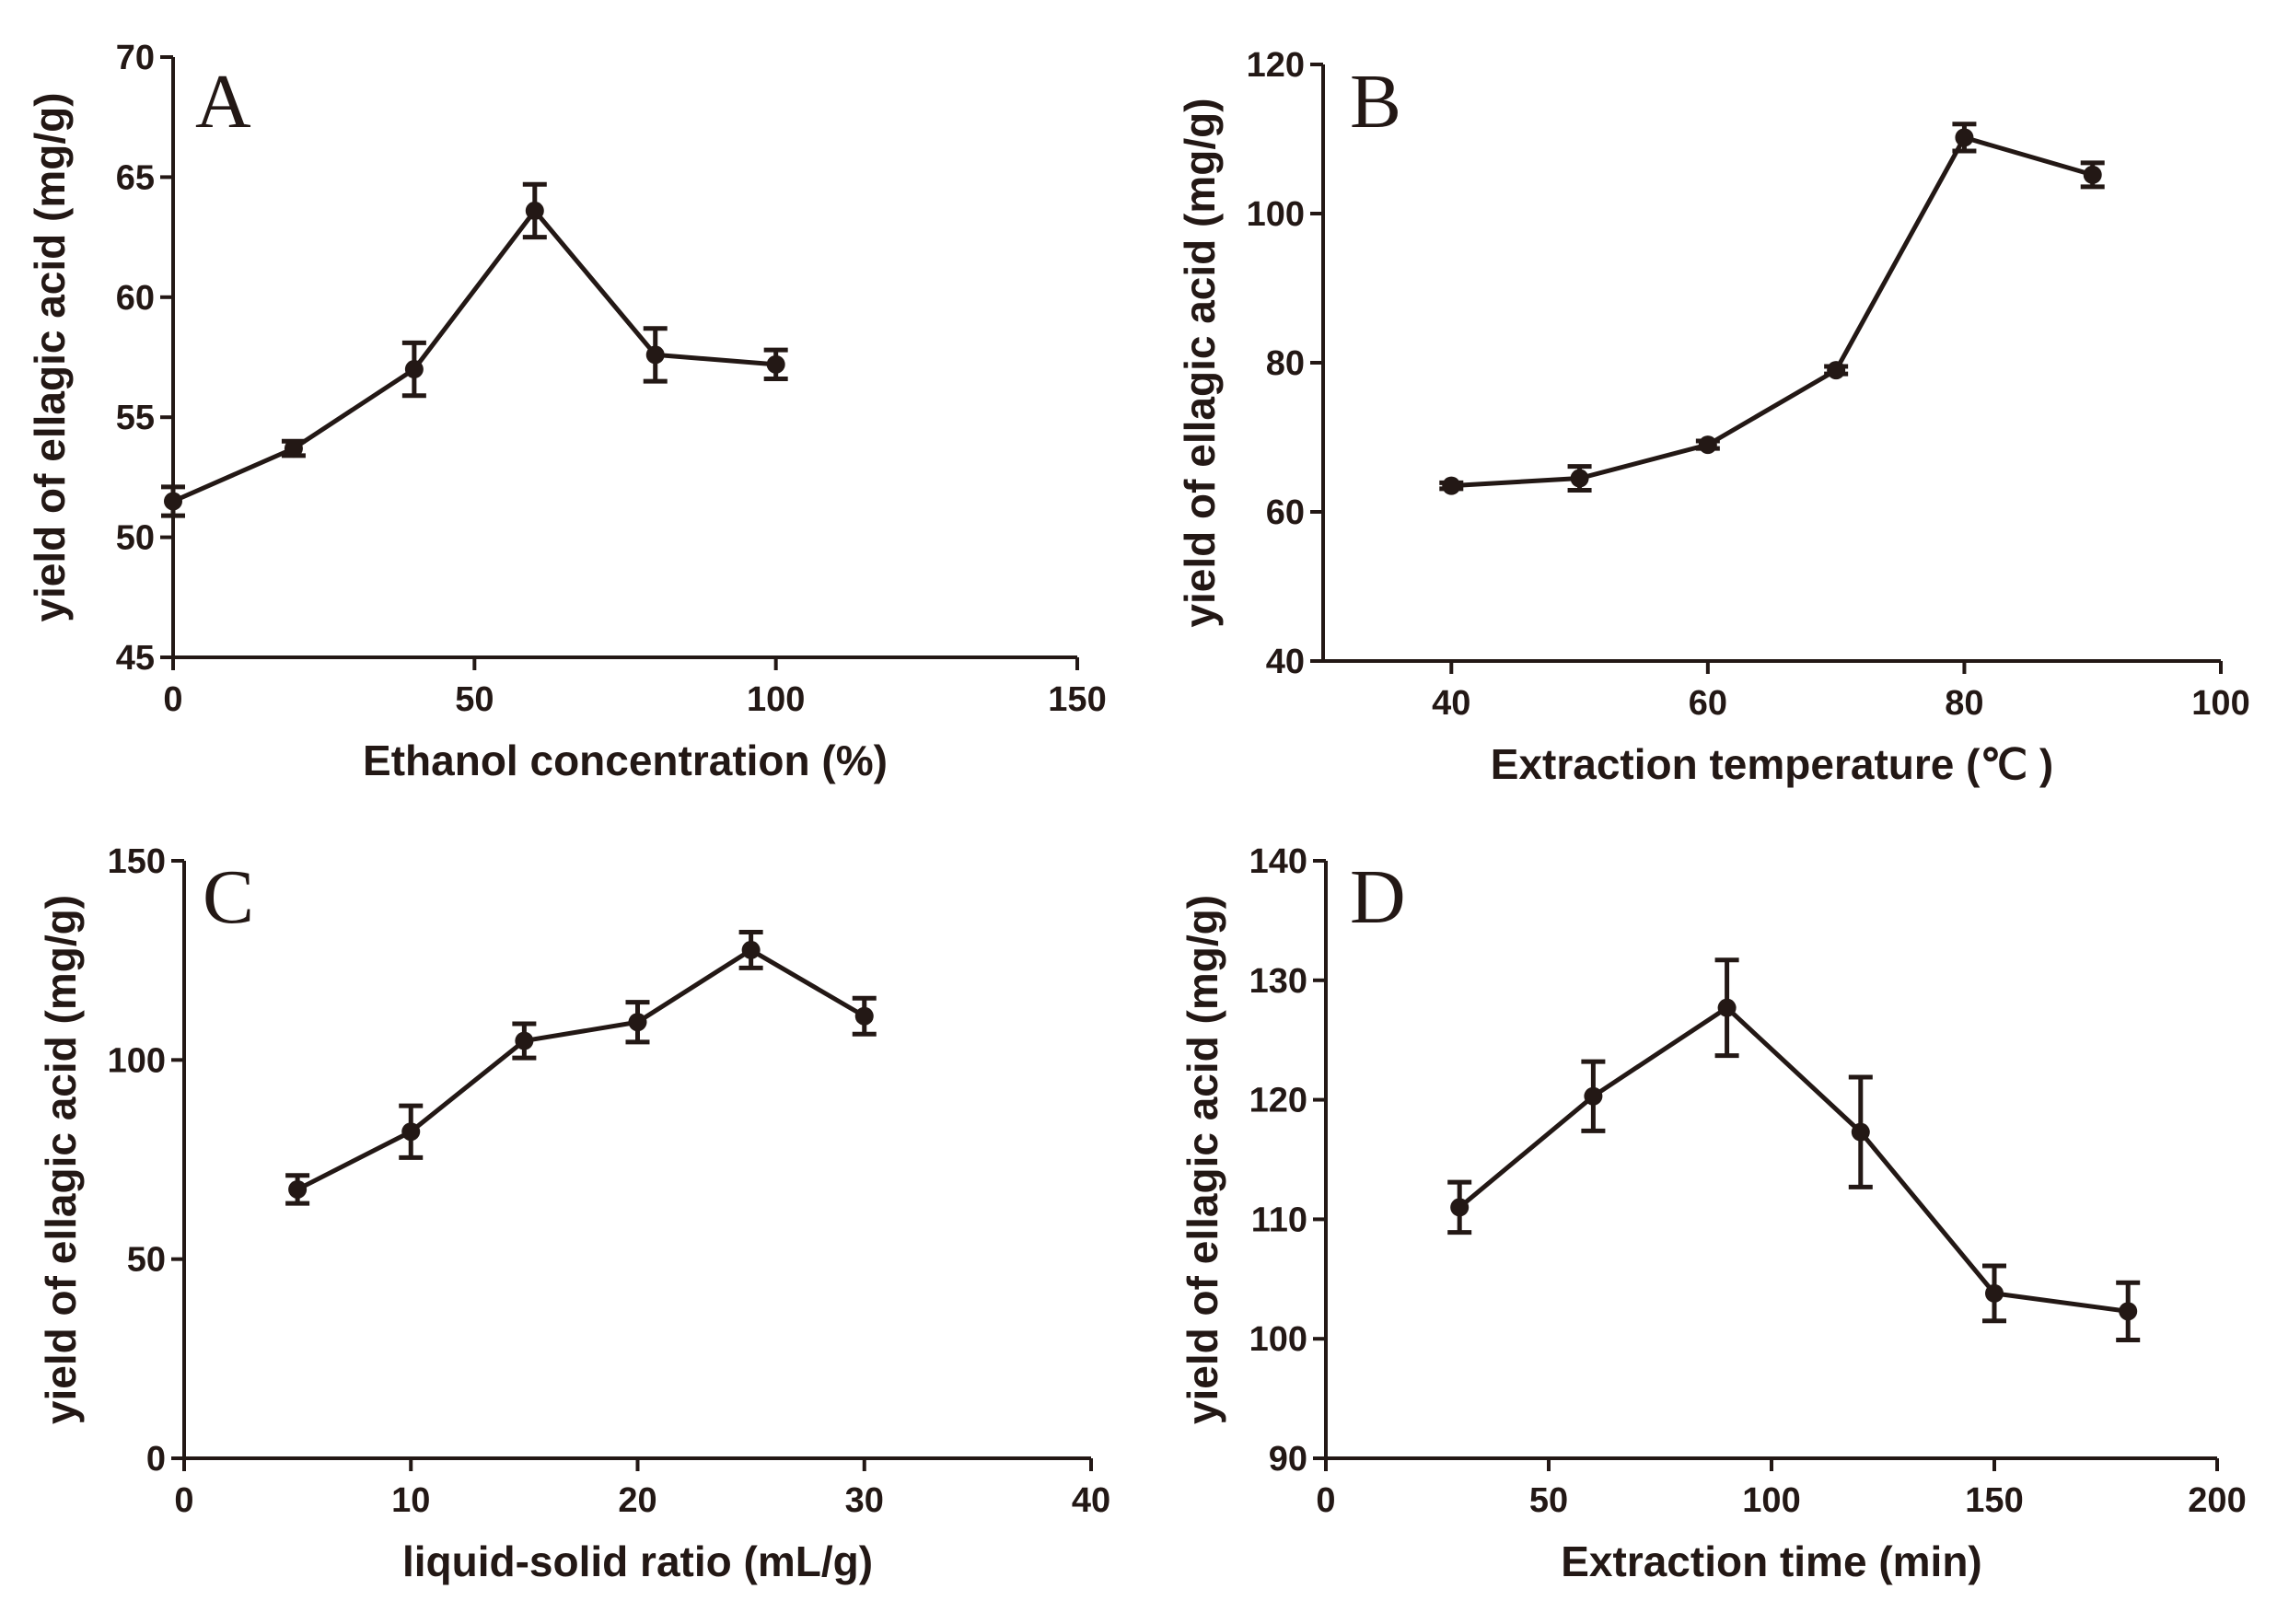 This screenshot has height=1624, width=2277. What do you see at coordinates (223, 102) in the screenshot?
I see `panel-letter: A` at bounding box center [223, 102].